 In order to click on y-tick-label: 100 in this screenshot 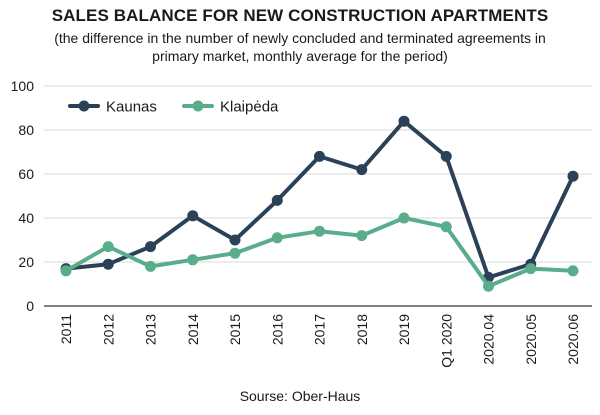, I will do `click(23, 86)`.